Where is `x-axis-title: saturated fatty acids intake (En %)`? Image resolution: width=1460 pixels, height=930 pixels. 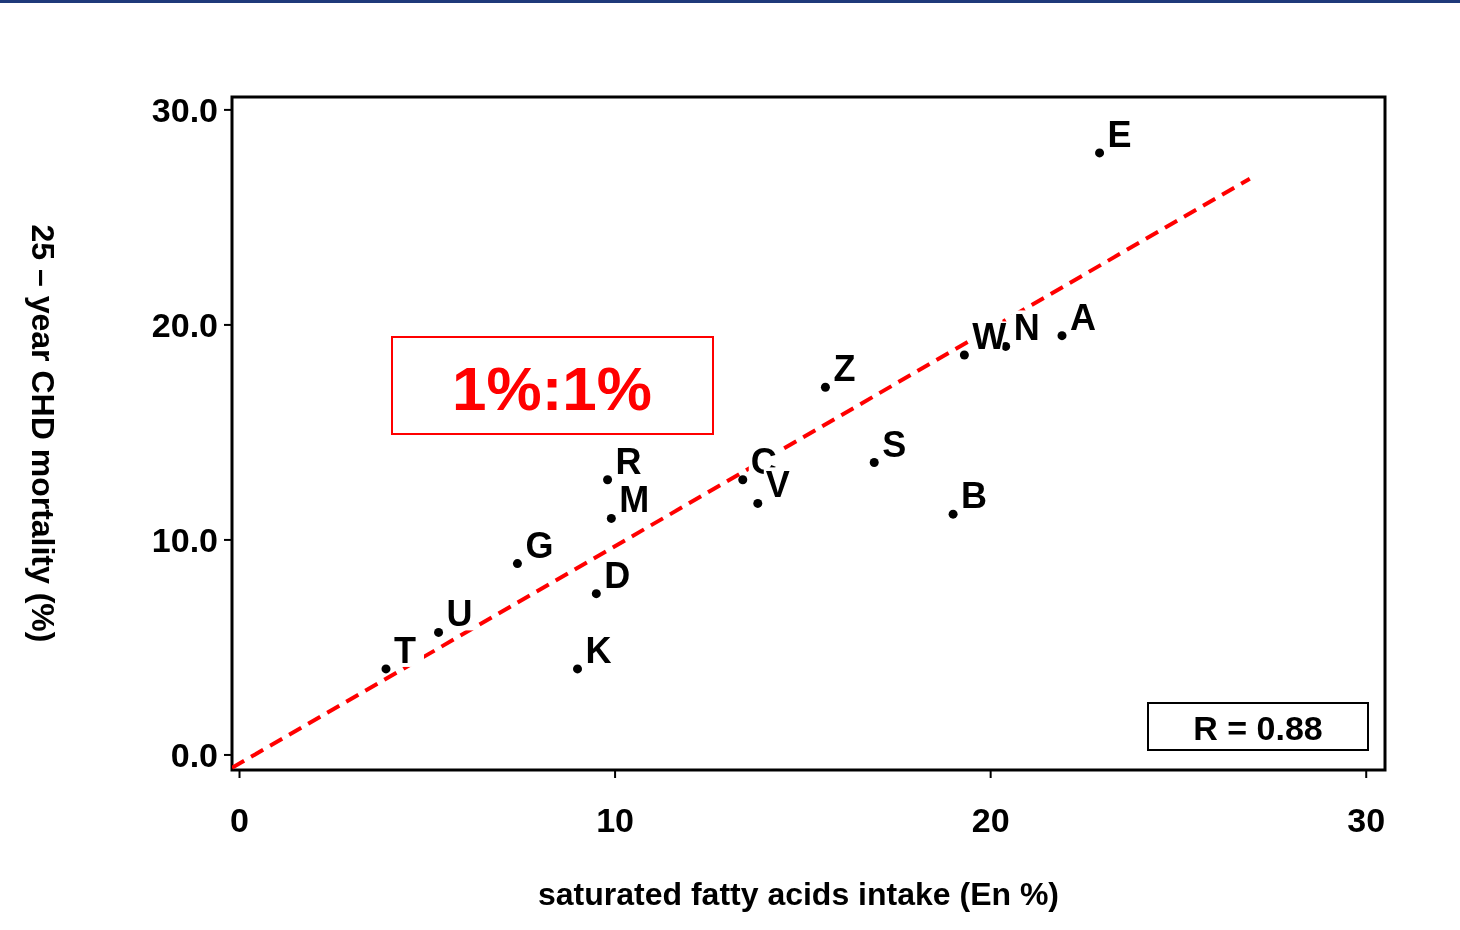 x-axis-title: saturated fatty acids intake (En %) is located at coordinates (798, 894).